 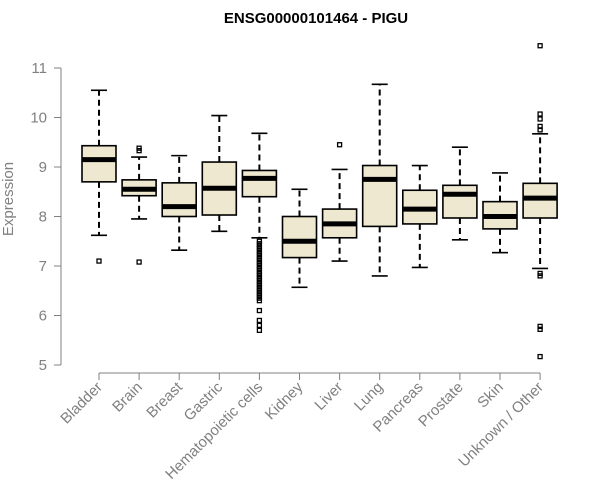 I want to click on x-tick-label: Bladder, so click(x=81, y=403).